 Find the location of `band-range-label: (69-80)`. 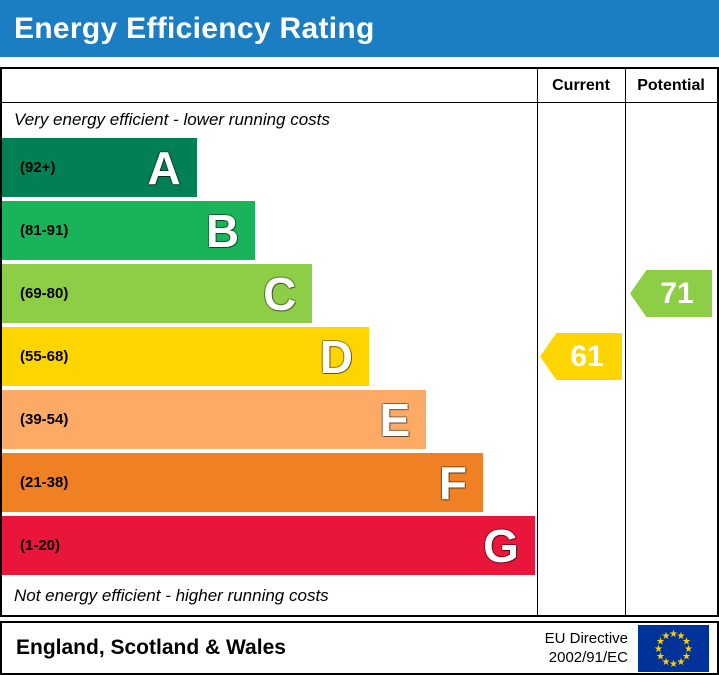

band-range-label: (69-80) is located at coordinates (44, 293).